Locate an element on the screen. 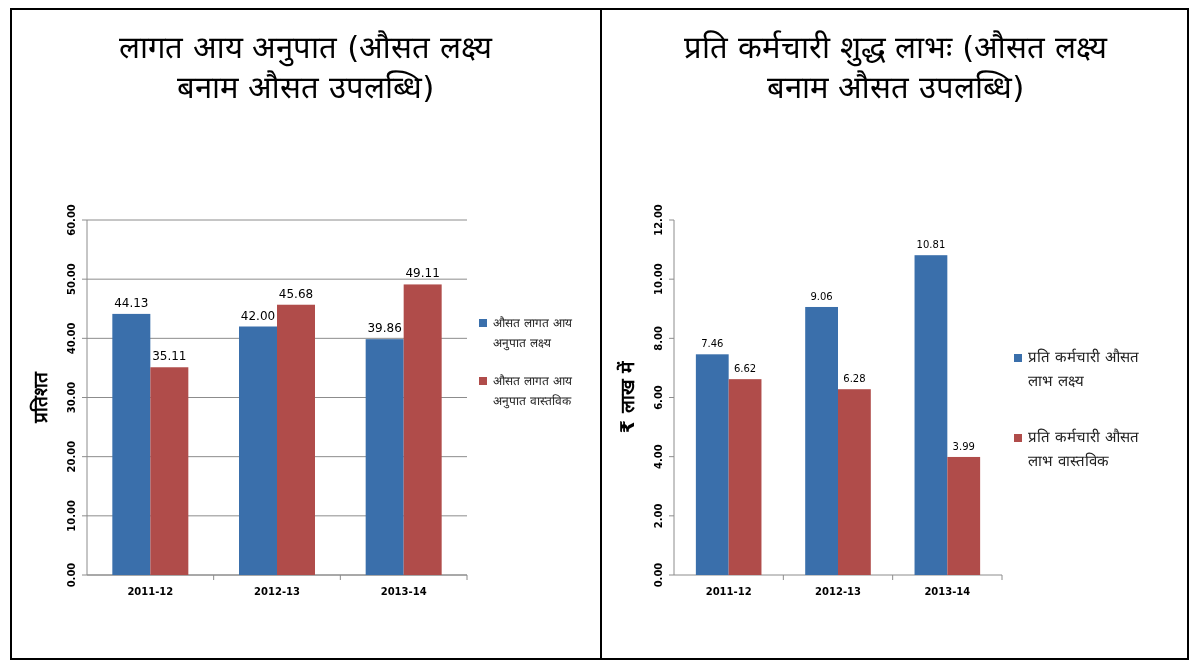 Image resolution: width=1201 pixels, height=668 pixels. data-label: 35.11 is located at coordinates (169, 356).